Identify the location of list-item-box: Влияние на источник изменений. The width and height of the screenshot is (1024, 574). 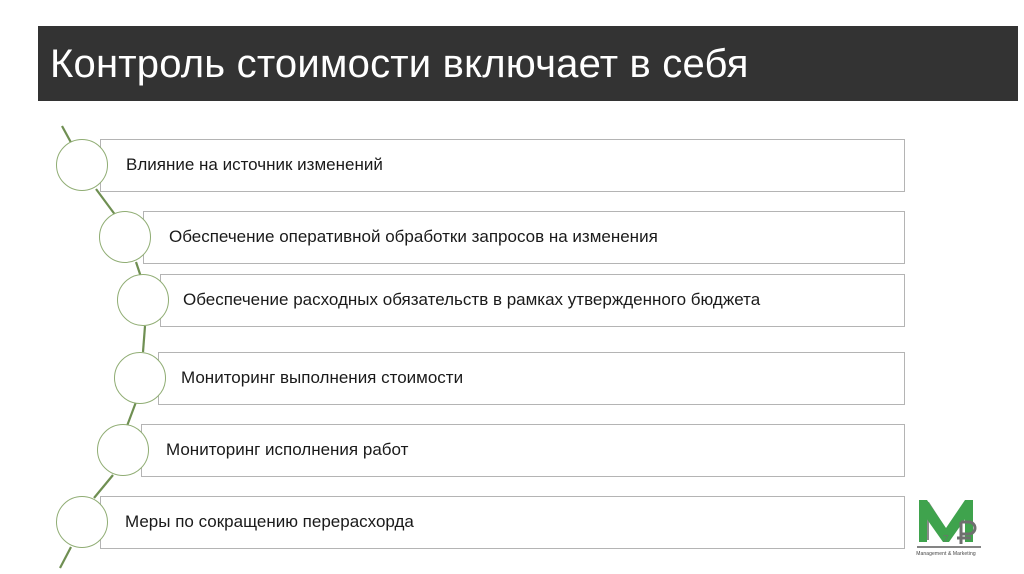
(502, 165).